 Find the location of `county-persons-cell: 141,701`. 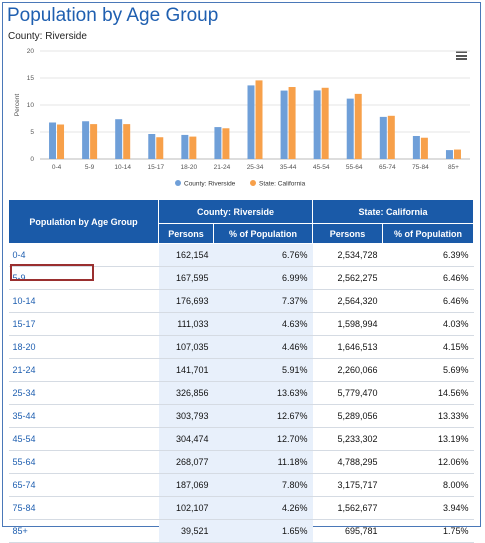

county-persons-cell: 141,701 is located at coordinates (186, 370).